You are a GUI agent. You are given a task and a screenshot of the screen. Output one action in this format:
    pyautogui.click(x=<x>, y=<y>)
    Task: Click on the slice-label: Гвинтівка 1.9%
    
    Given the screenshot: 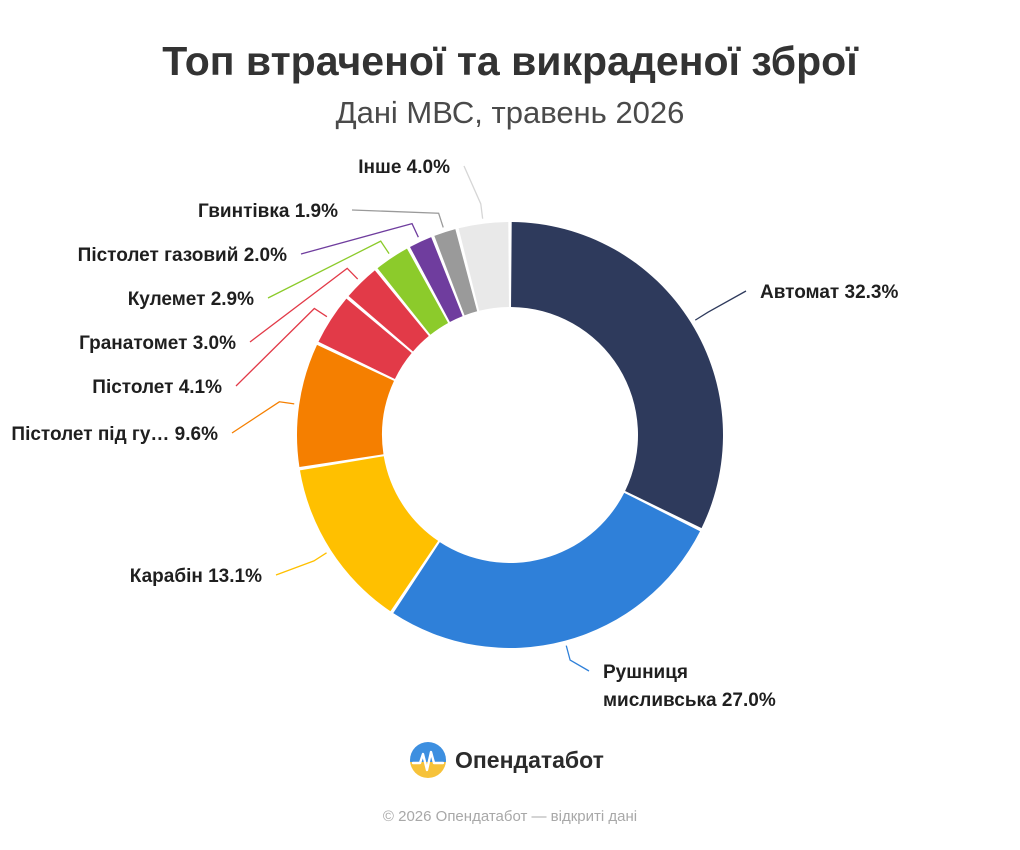 What is the action you would take?
    pyautogui.click(x=268, y=211)
    